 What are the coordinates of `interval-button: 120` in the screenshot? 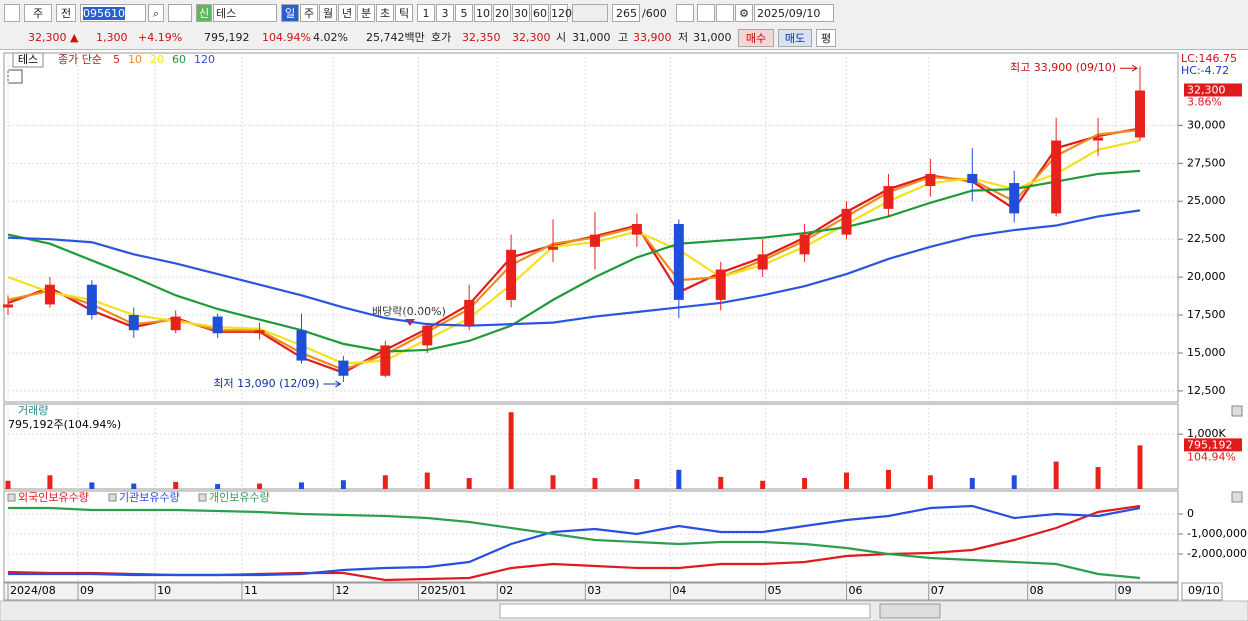 It's located at (561, 13).